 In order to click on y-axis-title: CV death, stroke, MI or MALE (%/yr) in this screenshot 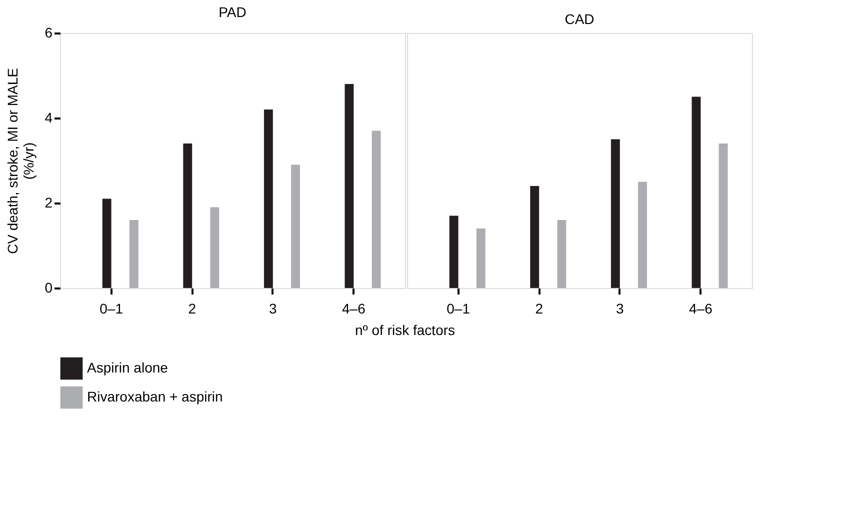, I will do `click(20, 161)`.